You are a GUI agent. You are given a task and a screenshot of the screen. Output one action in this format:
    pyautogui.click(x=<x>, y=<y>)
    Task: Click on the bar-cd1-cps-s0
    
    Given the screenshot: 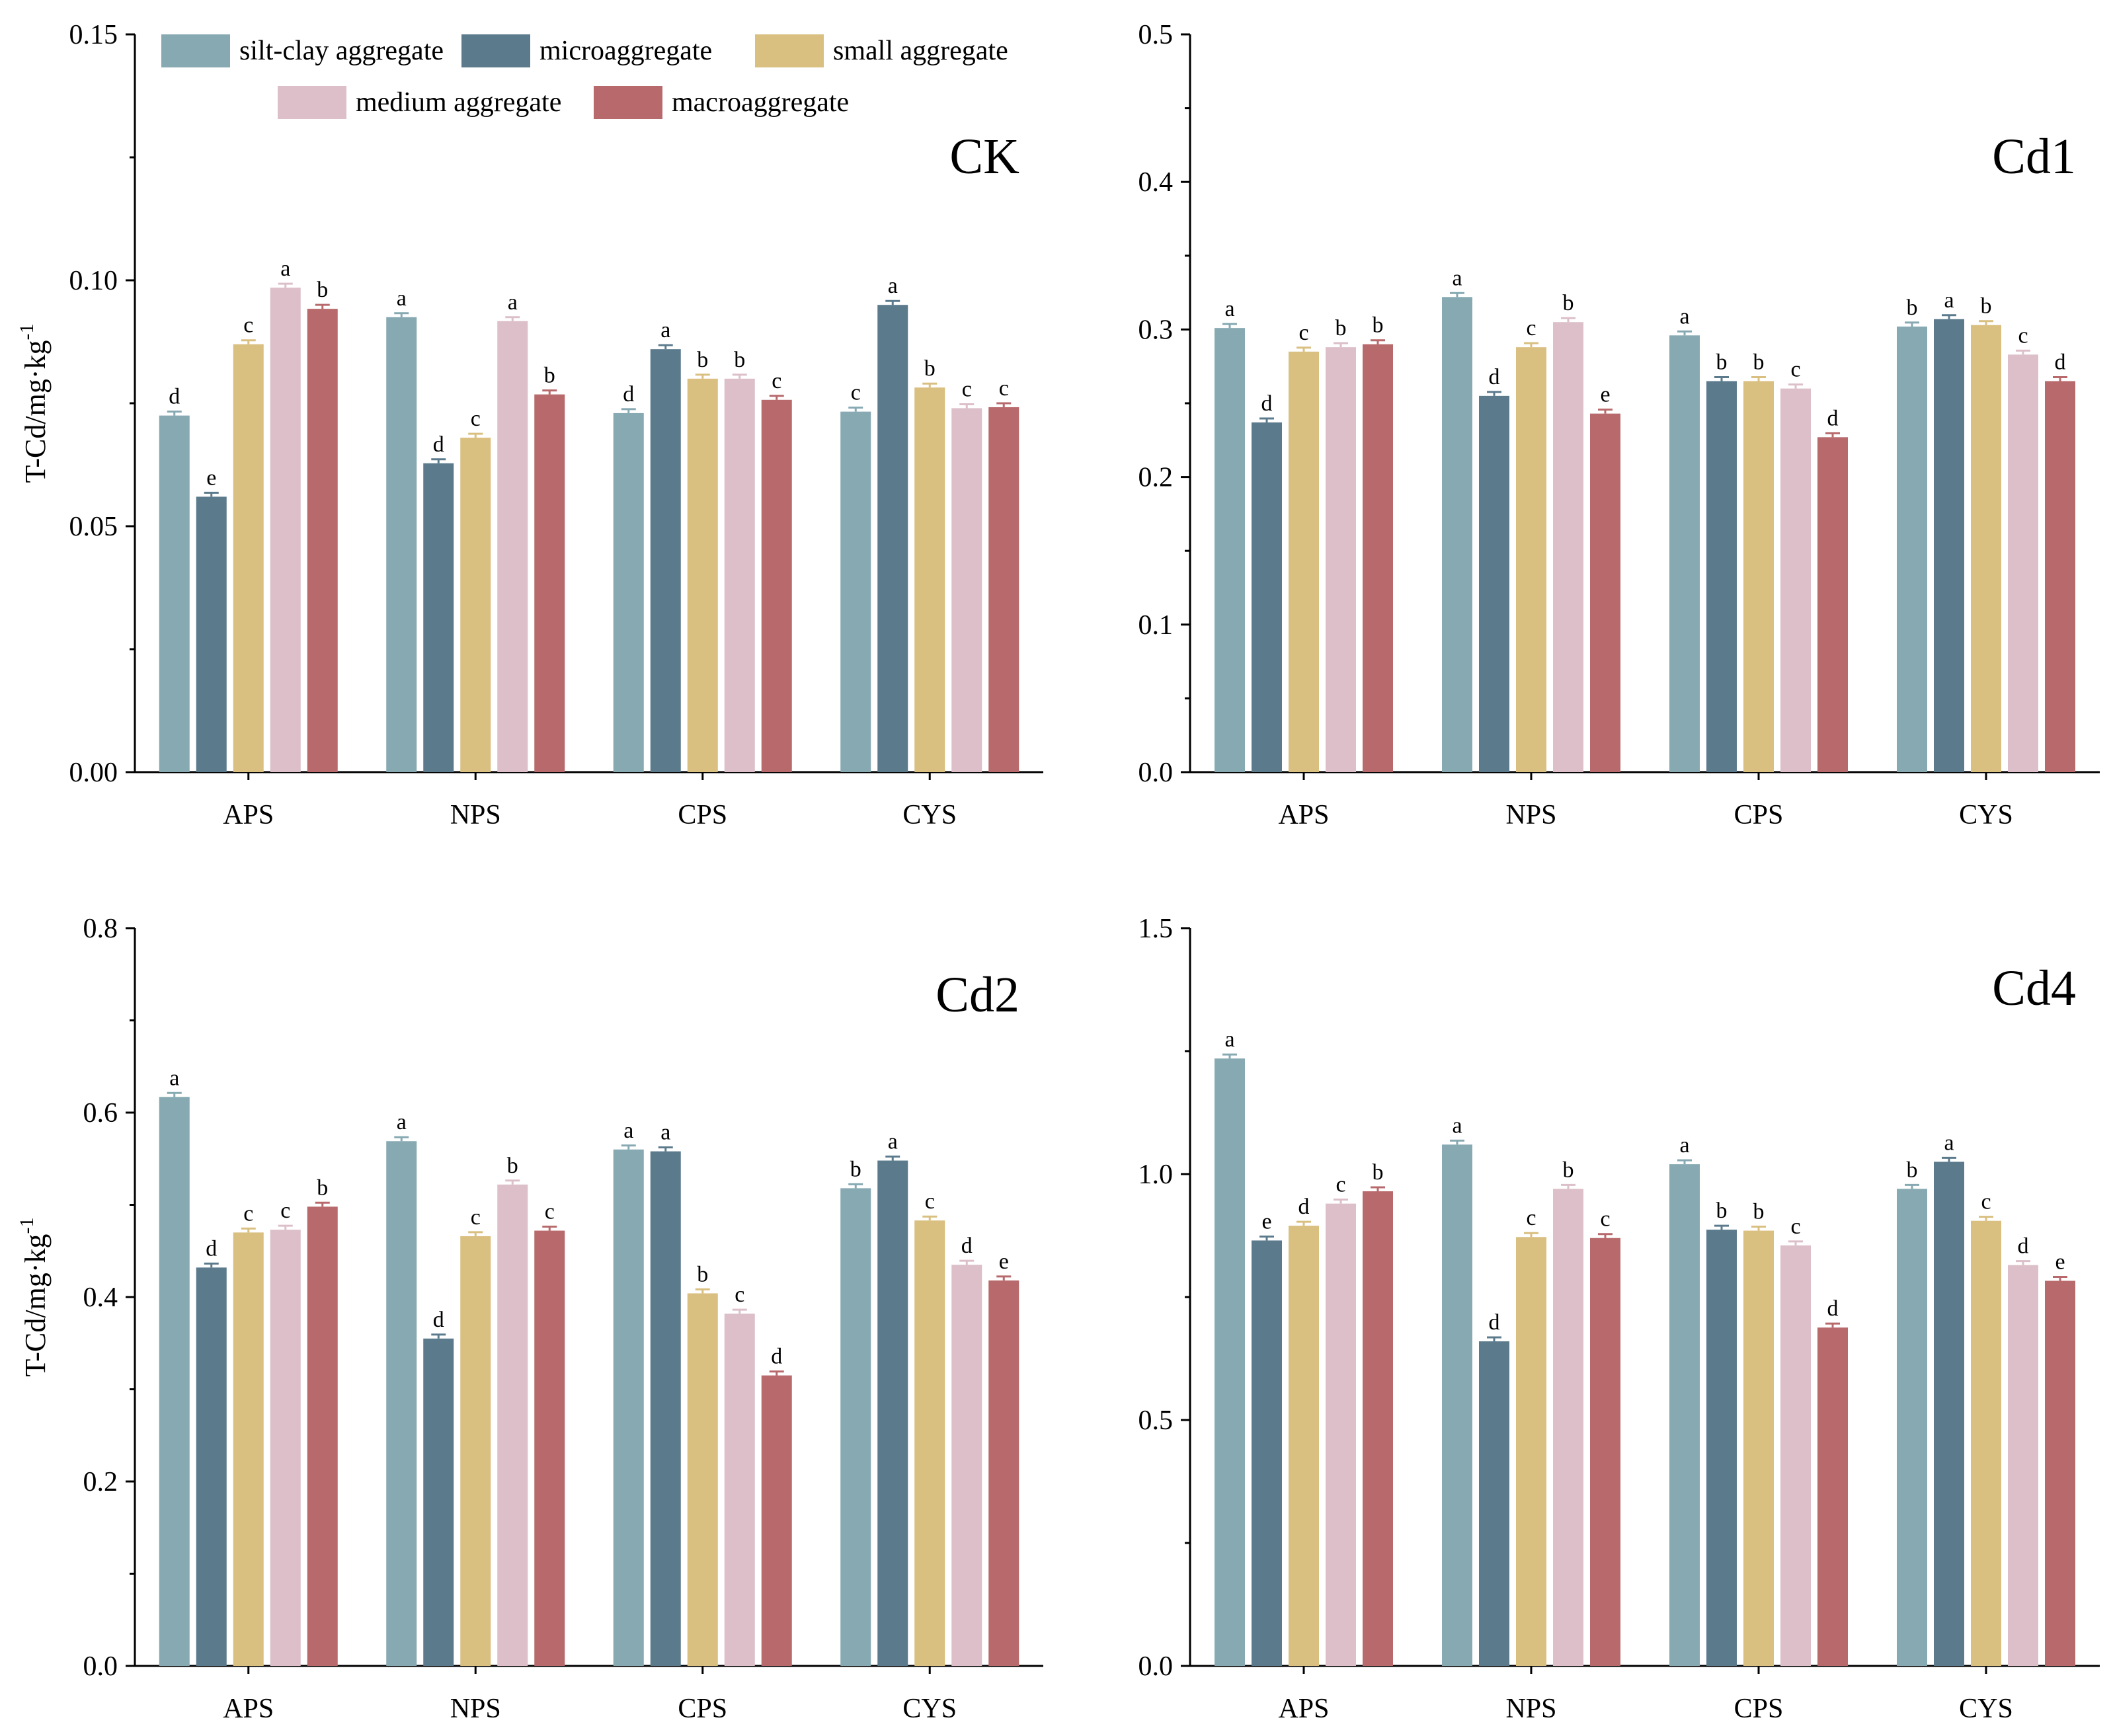 What is the action you would take?
    pyautogui.click(x=1684, y=553)
    